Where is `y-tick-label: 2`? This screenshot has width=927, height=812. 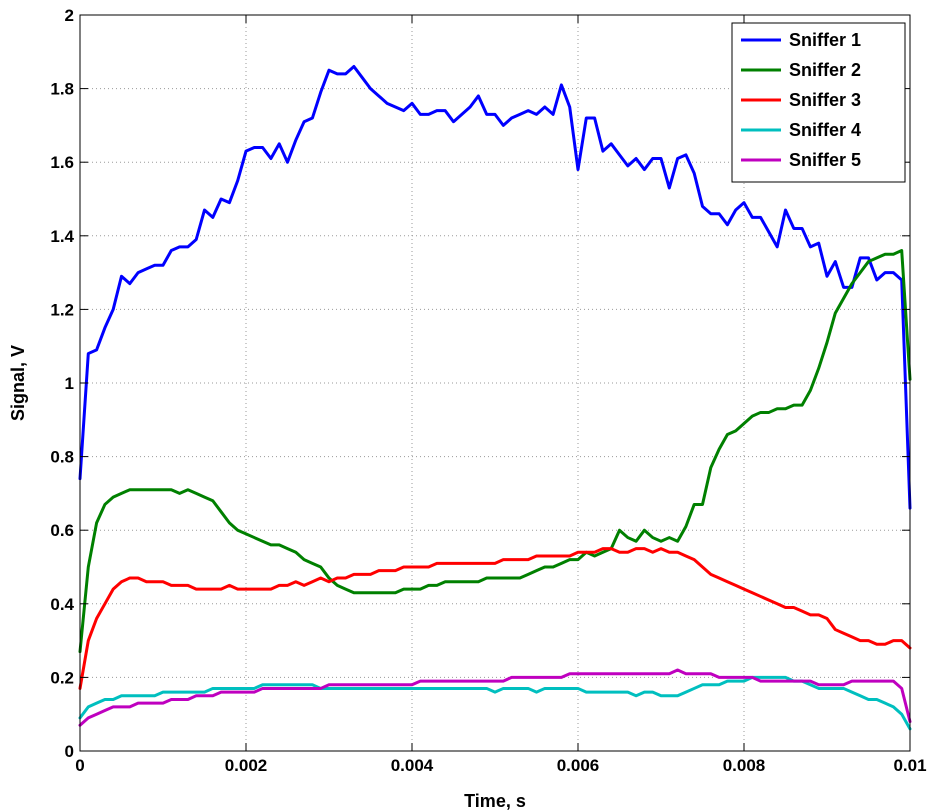 y-tick-label: 2 is located at coordinates (69, 15).